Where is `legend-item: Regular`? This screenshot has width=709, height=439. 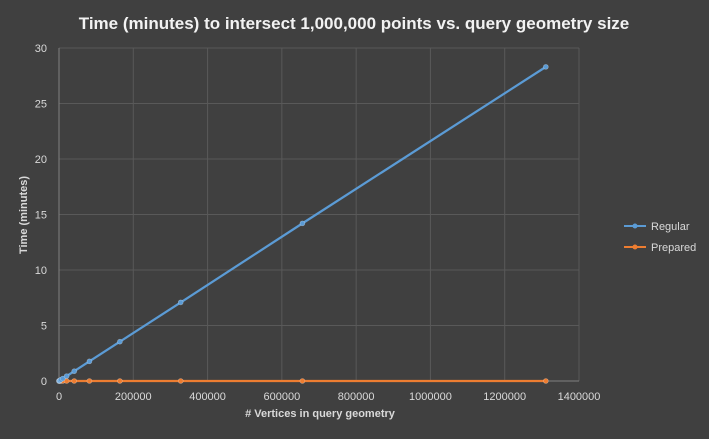 legend-item: Regular is located at coordinates (657, 227).